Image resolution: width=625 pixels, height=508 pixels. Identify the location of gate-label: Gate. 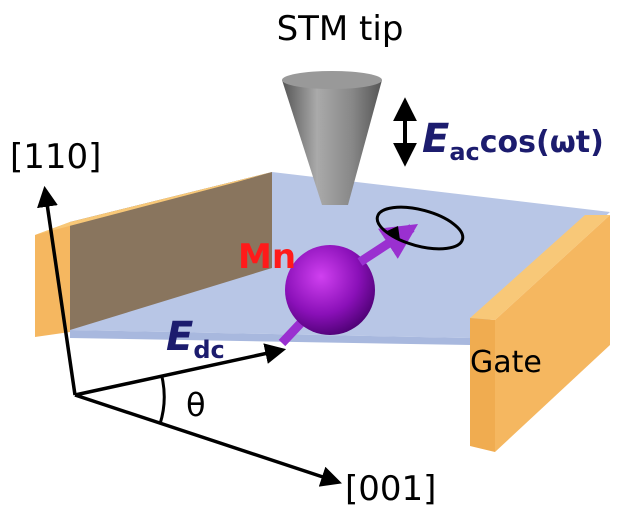
(506, 362).